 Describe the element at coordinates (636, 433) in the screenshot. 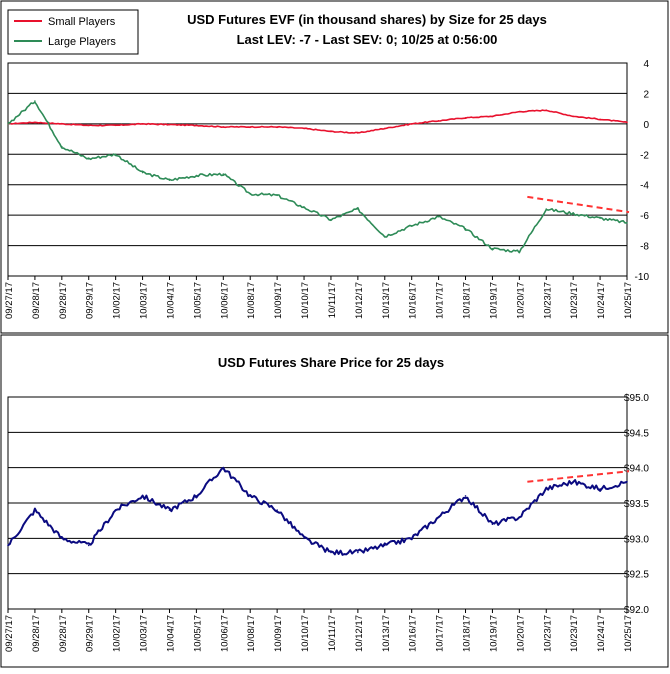

I see `bottom-y-tick-label: $94.5` at that location.